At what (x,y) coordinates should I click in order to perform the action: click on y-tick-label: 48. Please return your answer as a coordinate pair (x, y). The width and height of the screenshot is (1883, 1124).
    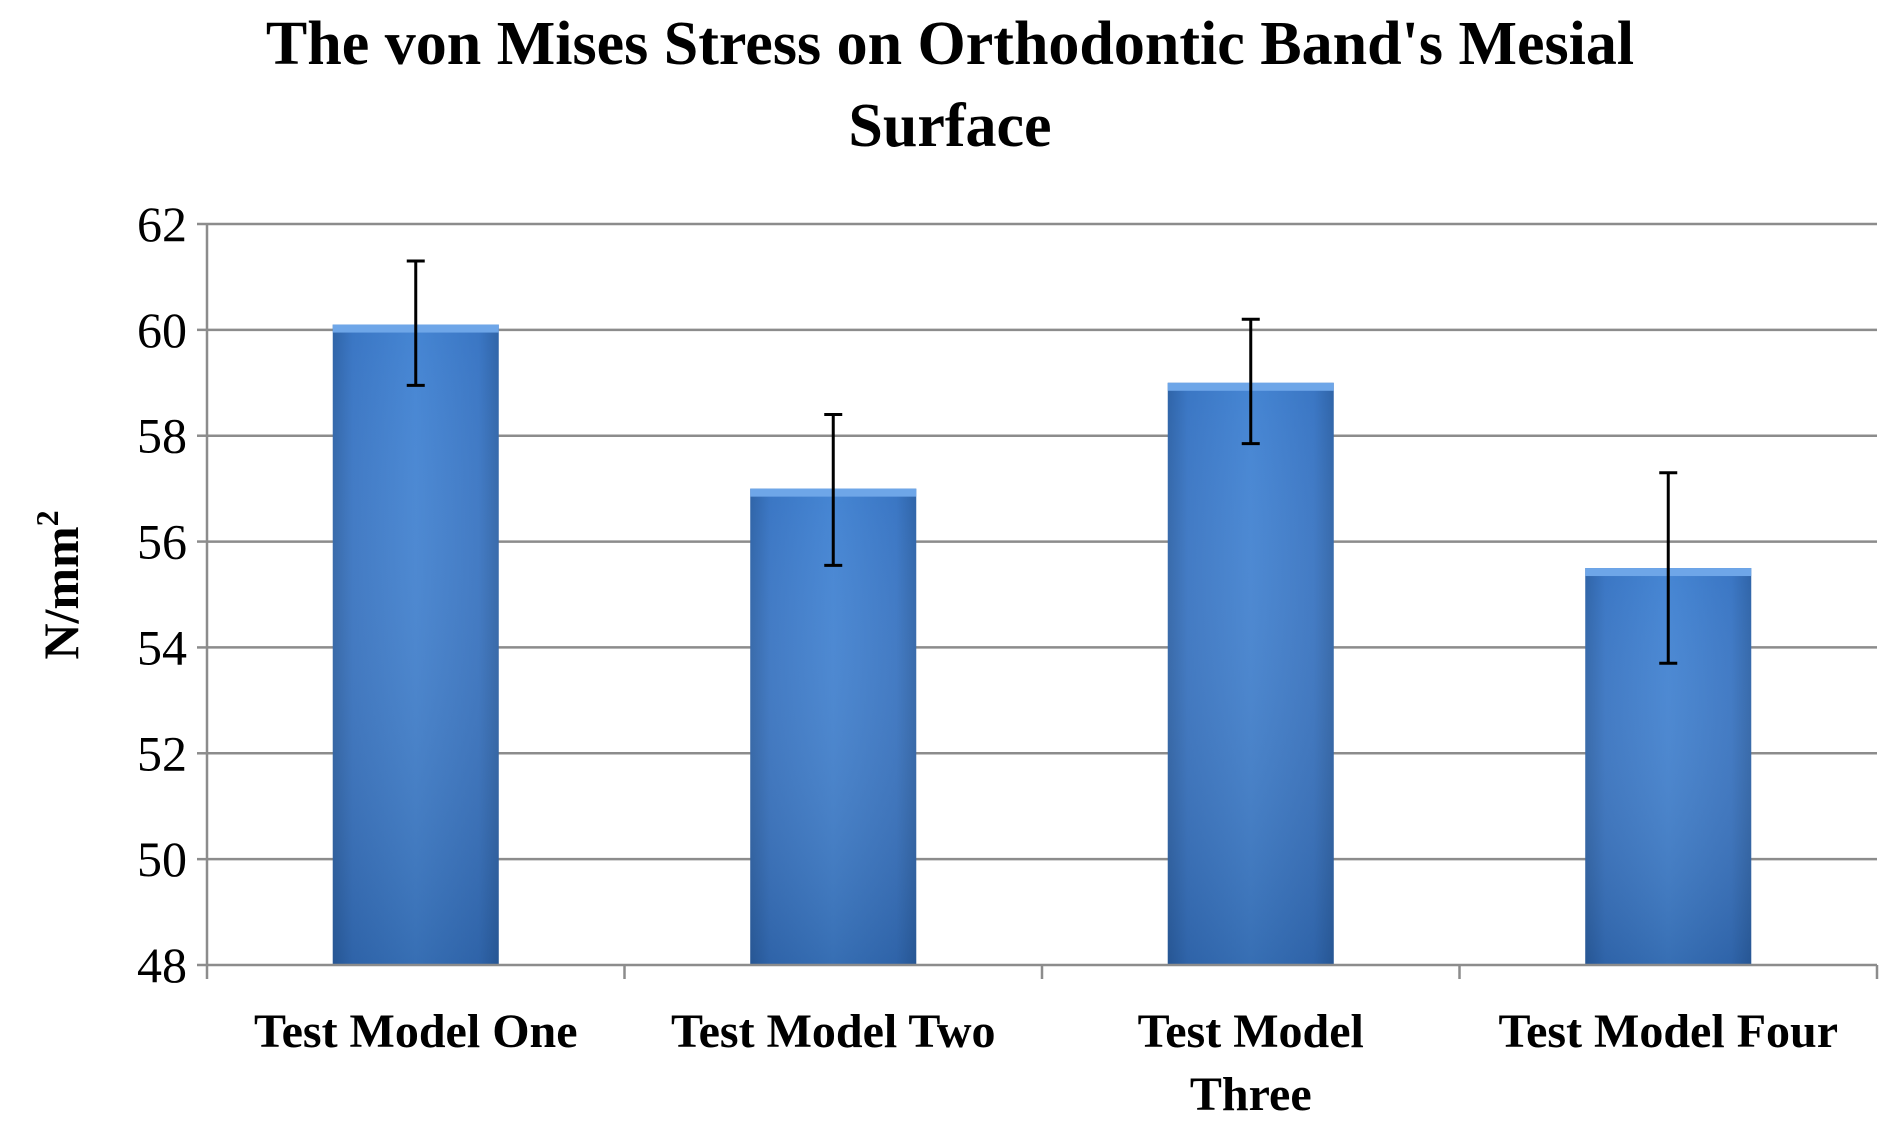
    Looking at the image, I should click on (162, 965).